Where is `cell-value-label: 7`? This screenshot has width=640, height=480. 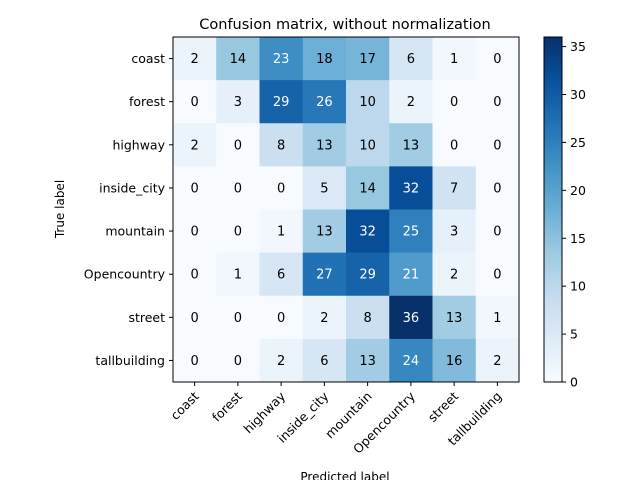
cell-value-label: 7 is located at coordinates (454, 188).